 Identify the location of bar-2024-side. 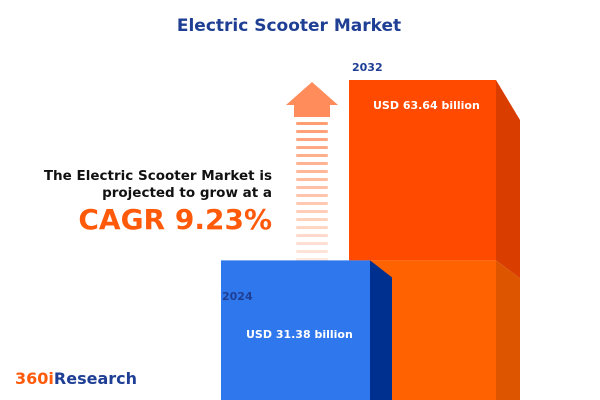
(381, 330).